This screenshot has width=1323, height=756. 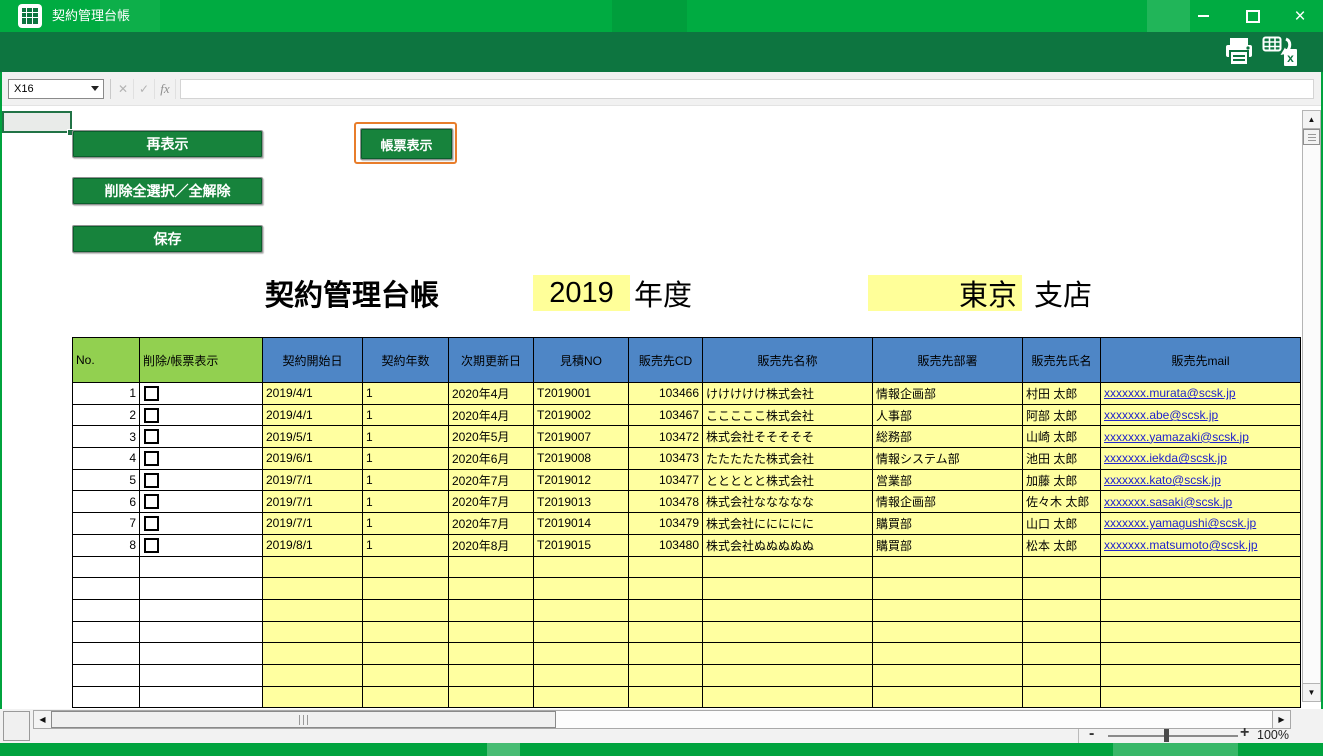 What do you see at coordinates (43, 719) in the screenshot?
I see `scroll-left-button: ◀` at bounding box center [43, 719].